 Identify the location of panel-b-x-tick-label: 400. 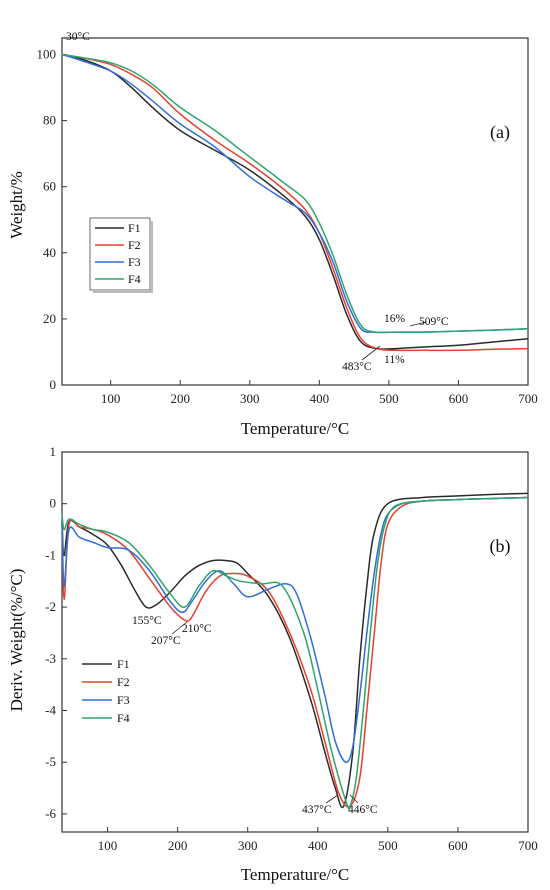
(318, 845).